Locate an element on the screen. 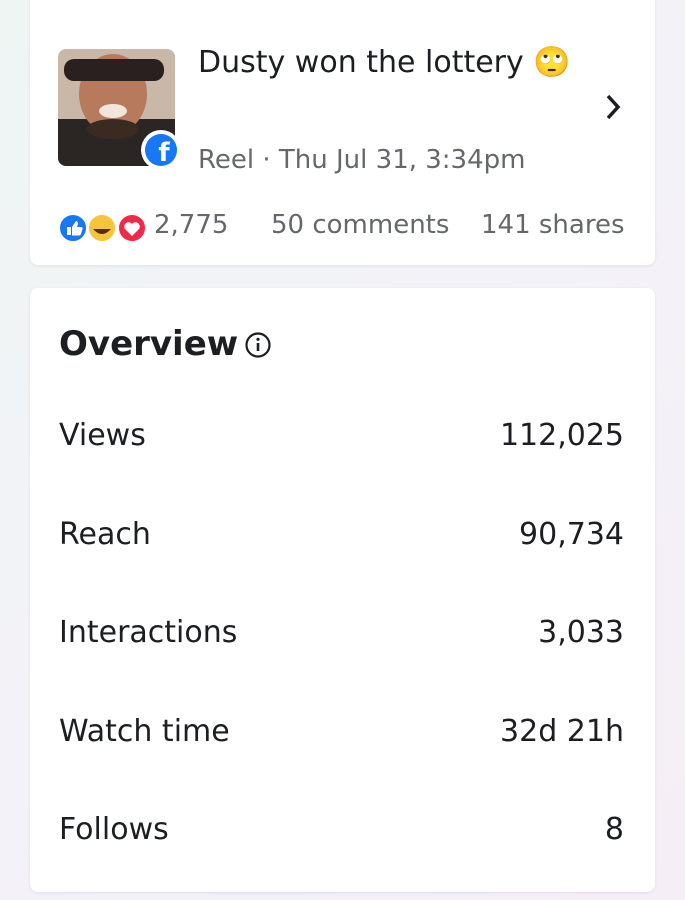  reaction-count: 2,775 is located at coordinates (191, 225).